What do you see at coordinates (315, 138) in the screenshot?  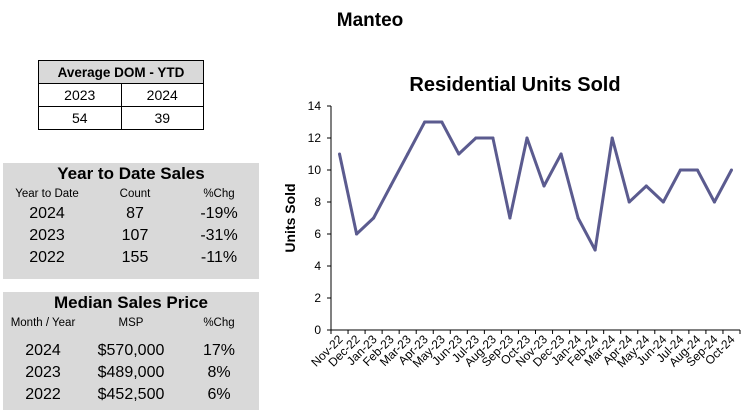 I see `y-tick-label: 12` at bounding box center [315, 138].